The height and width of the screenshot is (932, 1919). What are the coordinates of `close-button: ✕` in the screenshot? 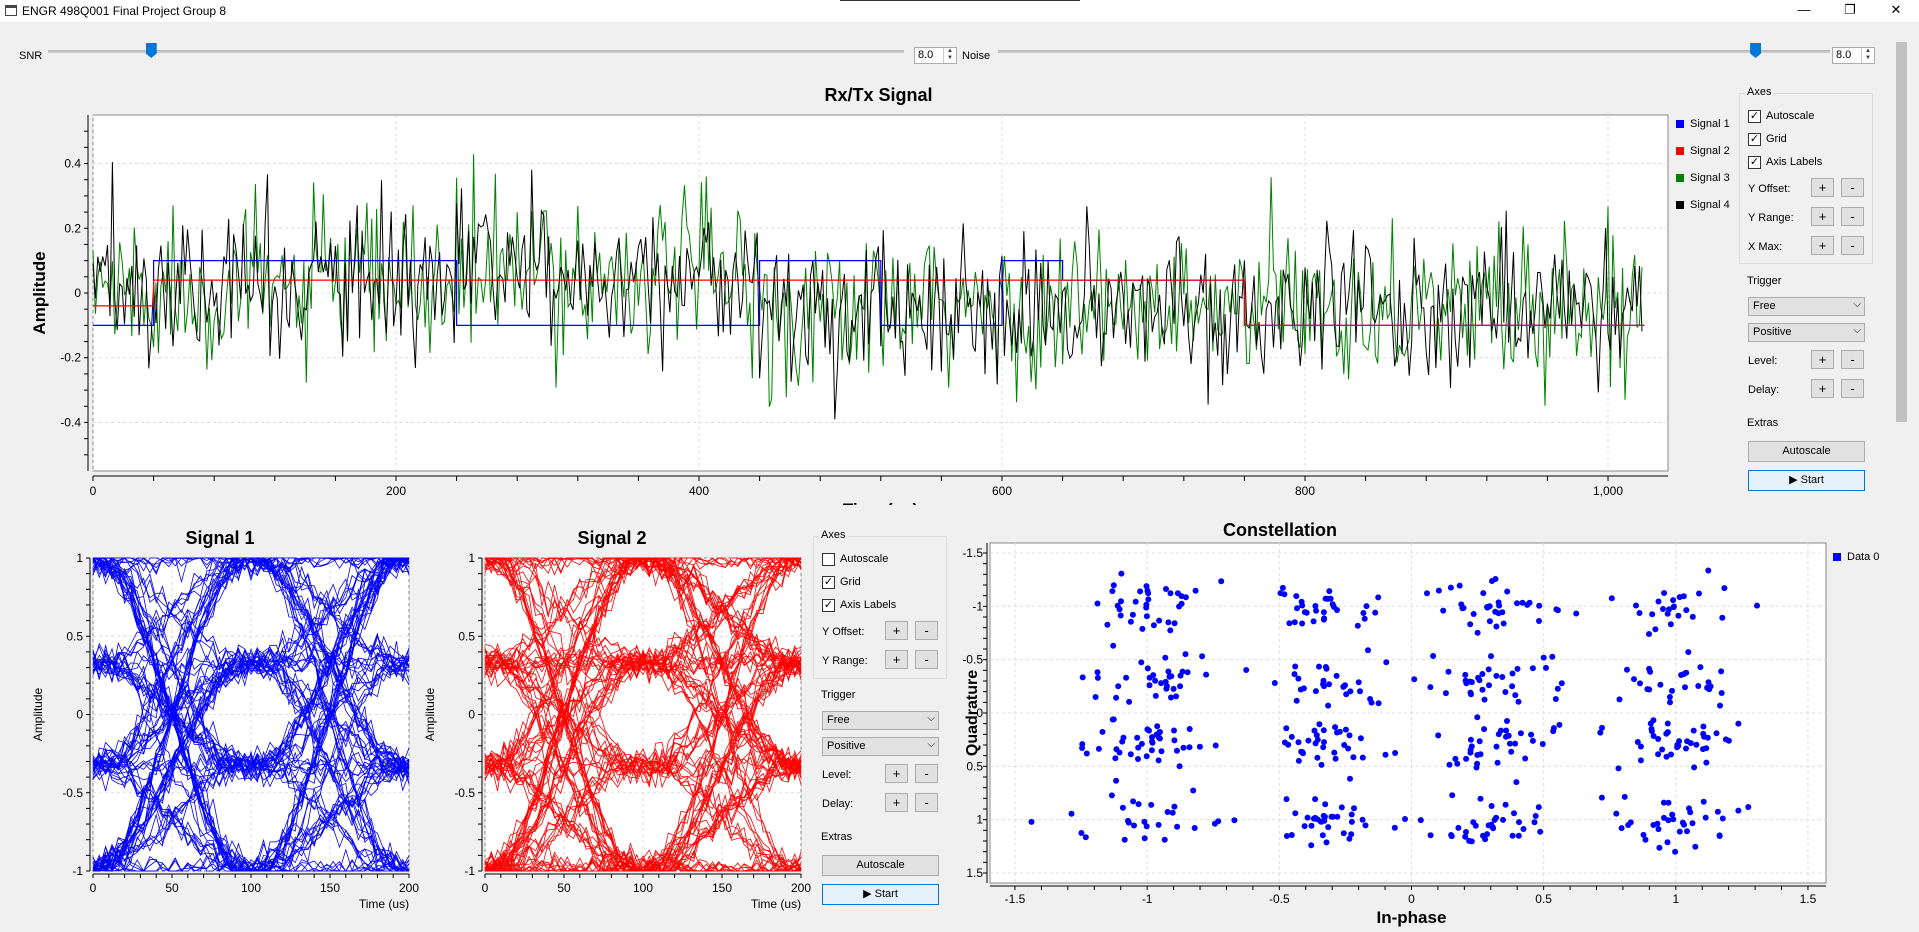 It's located at (1896, 9).